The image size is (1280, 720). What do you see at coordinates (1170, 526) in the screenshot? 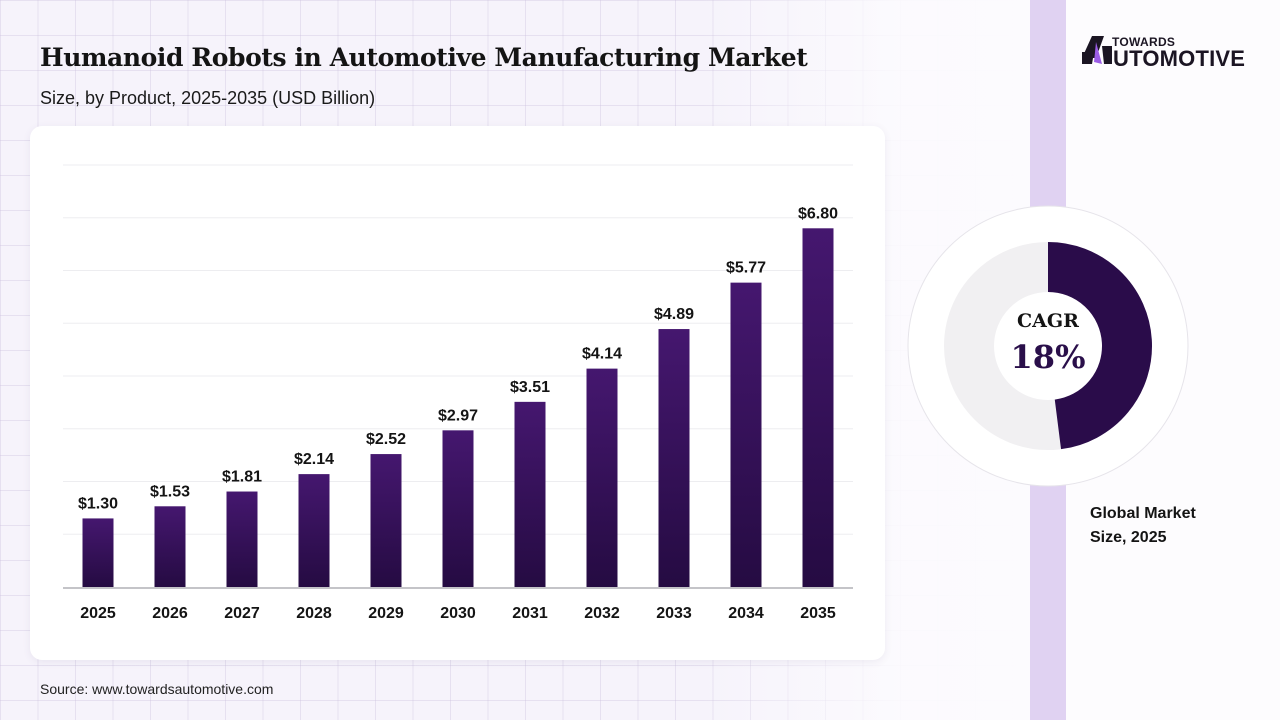
I see `global-market-size-label: Global Market Size, 2025` at bounding box center [1170, 526].